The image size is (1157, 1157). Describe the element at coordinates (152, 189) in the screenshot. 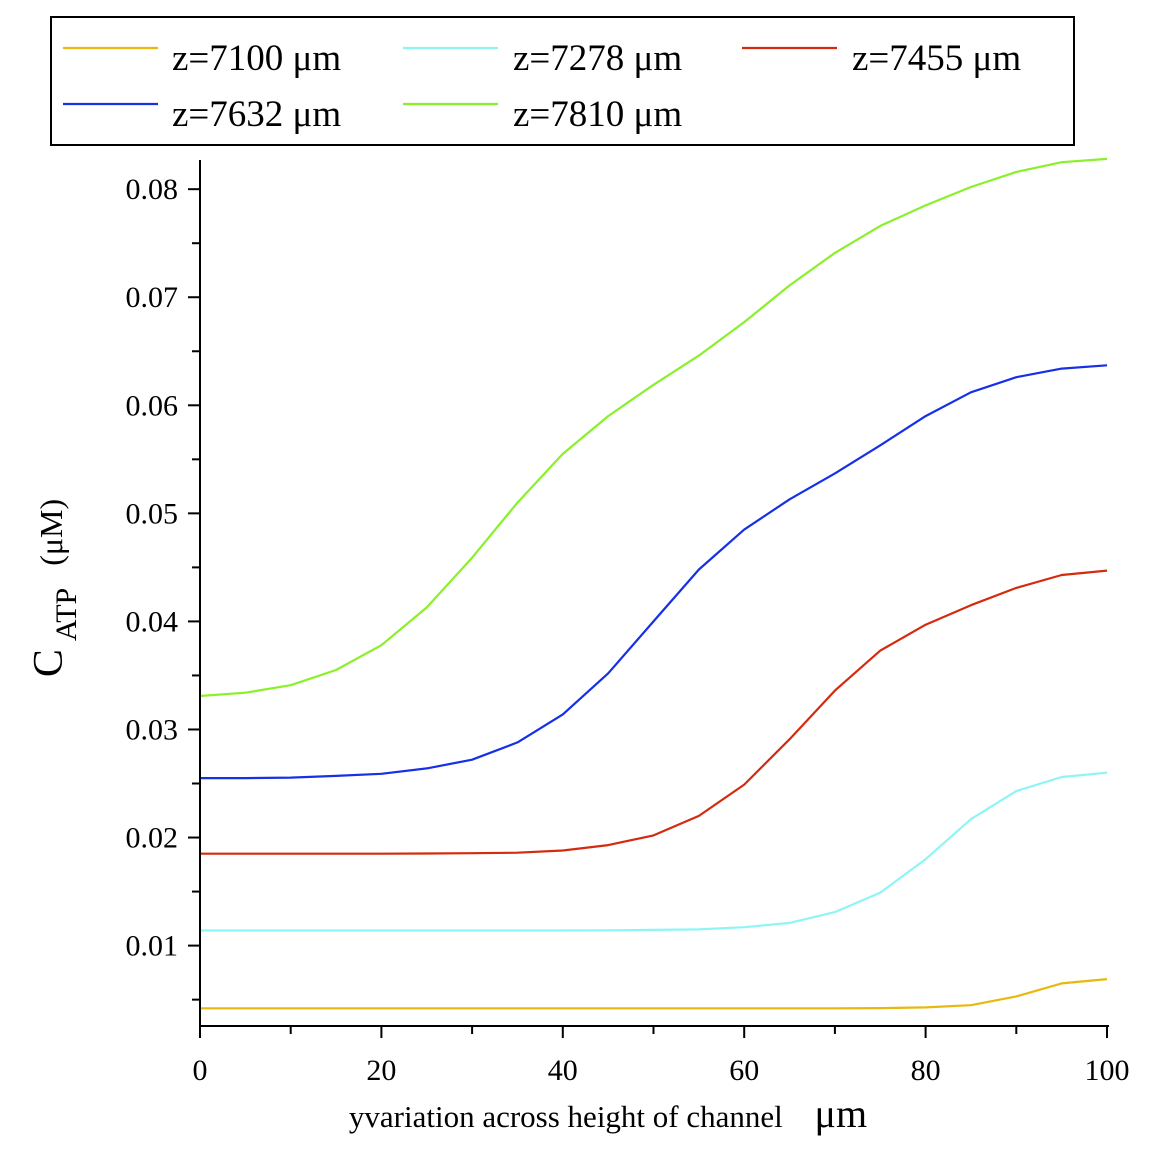

I see `y-tick-label: 0.08` at that location.